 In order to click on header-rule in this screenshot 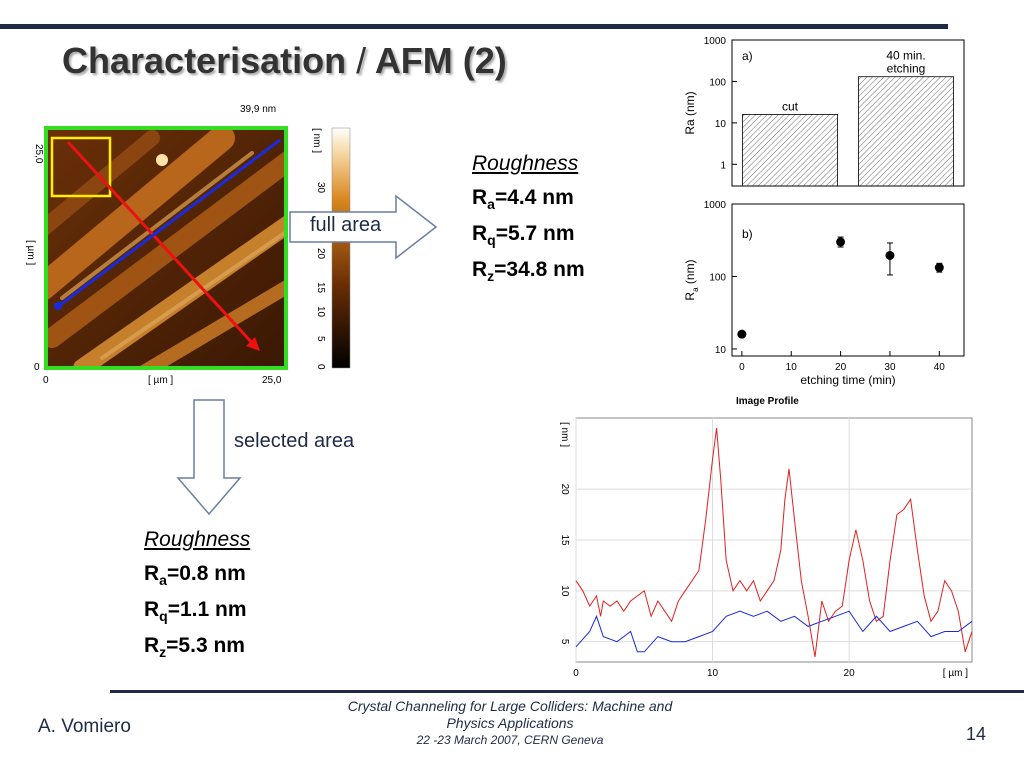, I will do `click(474, 26)`.